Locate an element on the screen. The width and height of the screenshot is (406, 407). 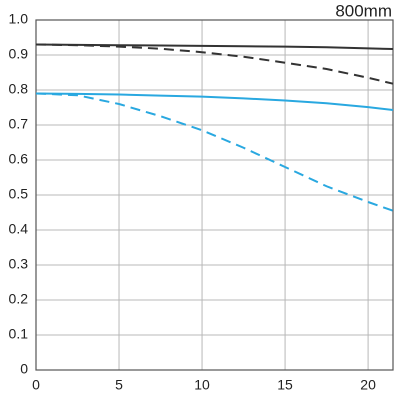
x-tick-label: 20 is located at coordinates (368, 385).